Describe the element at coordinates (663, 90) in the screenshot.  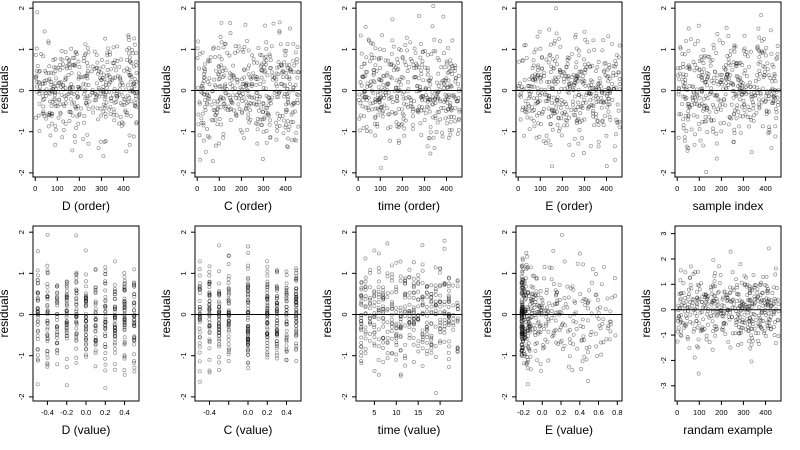
I see `y-tick-label: 0` at that location.